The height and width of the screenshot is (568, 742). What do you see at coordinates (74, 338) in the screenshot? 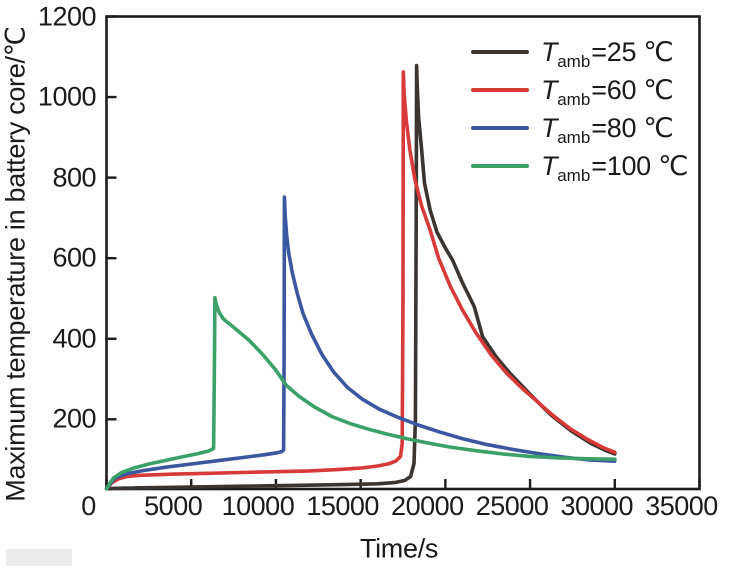
I see `y-tick-label: 400` at bounding box center [74, 338].